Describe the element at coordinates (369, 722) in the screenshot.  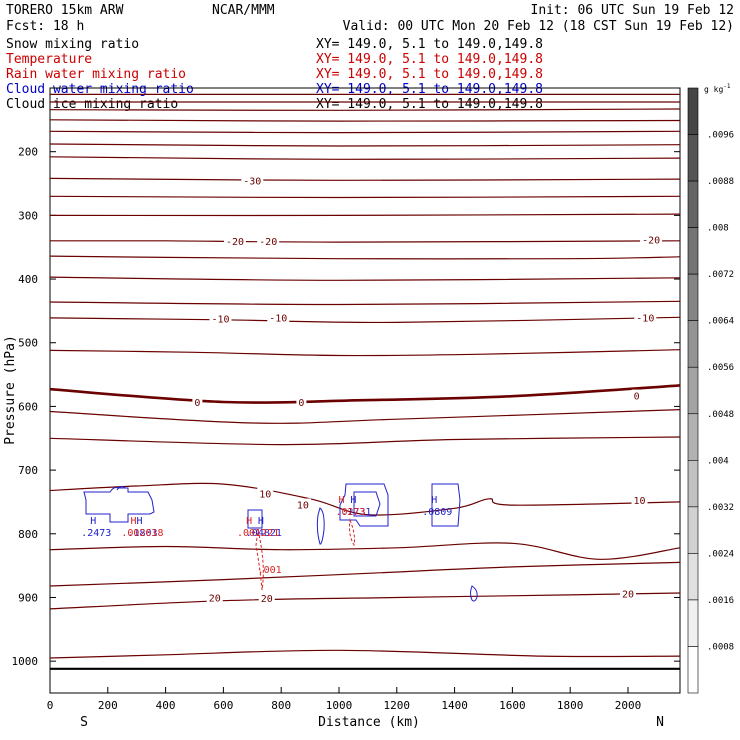
I see `x-axis-label: Distance (km)` at that location.